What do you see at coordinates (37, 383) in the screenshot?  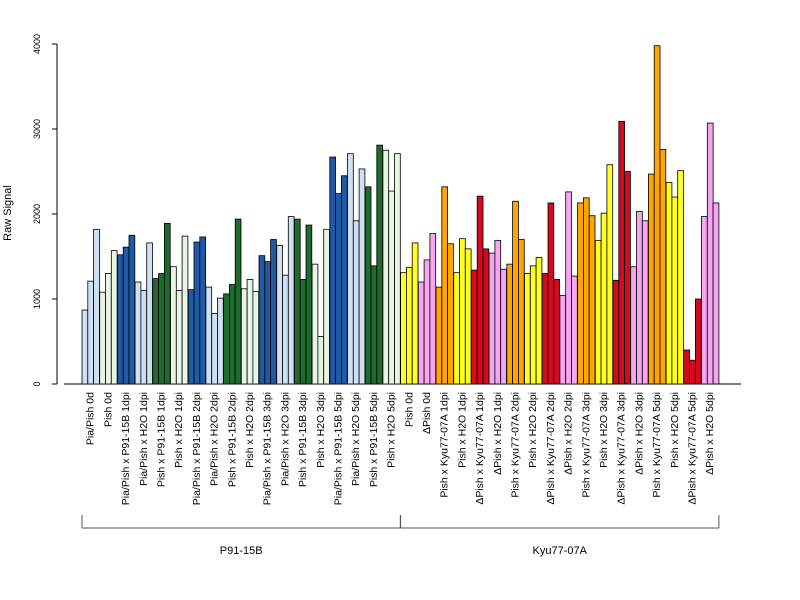 I see `y-tick-label: 0` at bounding box center [37, 383].